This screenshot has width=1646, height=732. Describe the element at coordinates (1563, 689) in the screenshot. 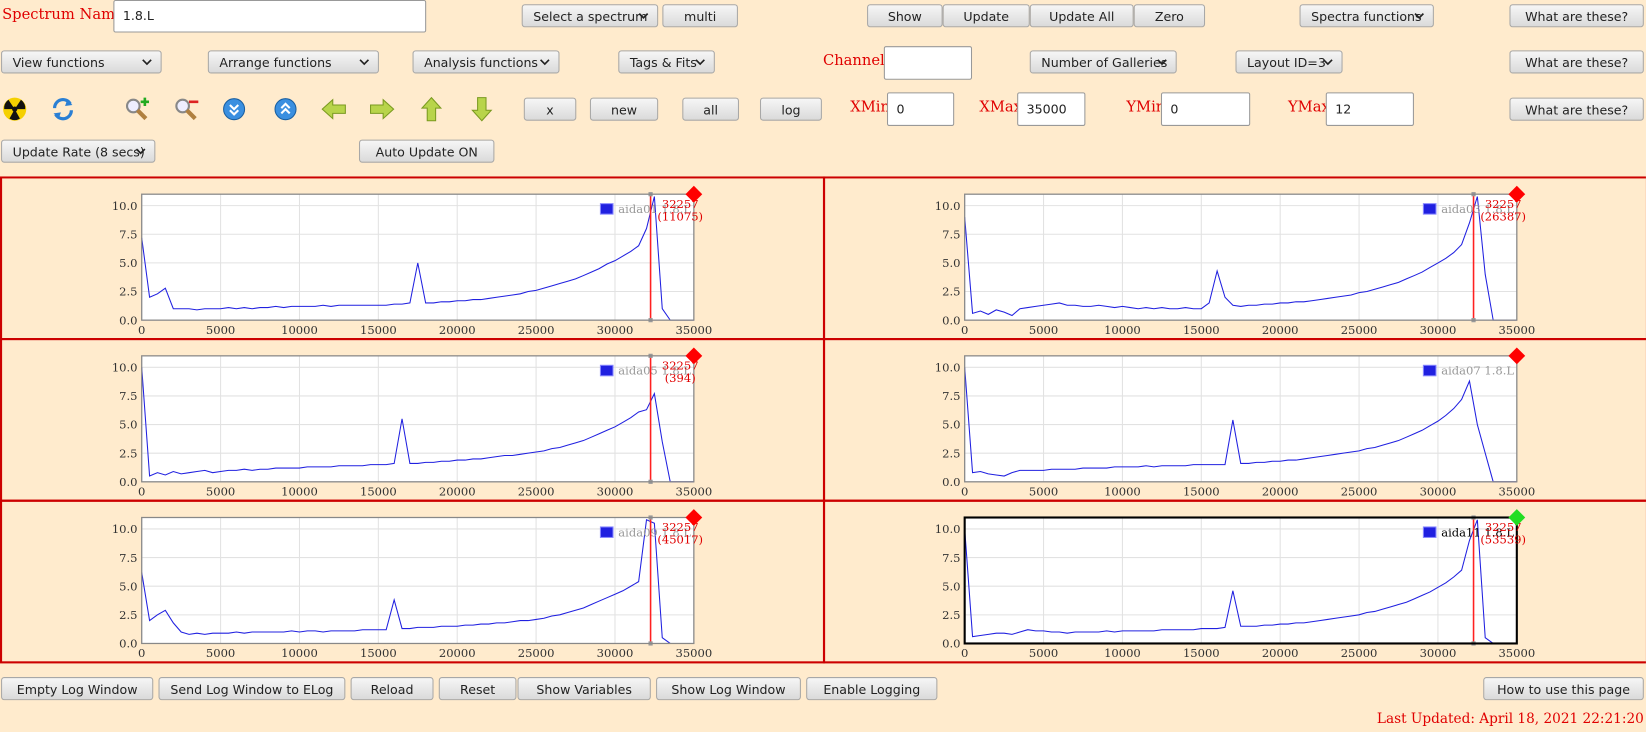

I see `button: How to use this page` at that location.